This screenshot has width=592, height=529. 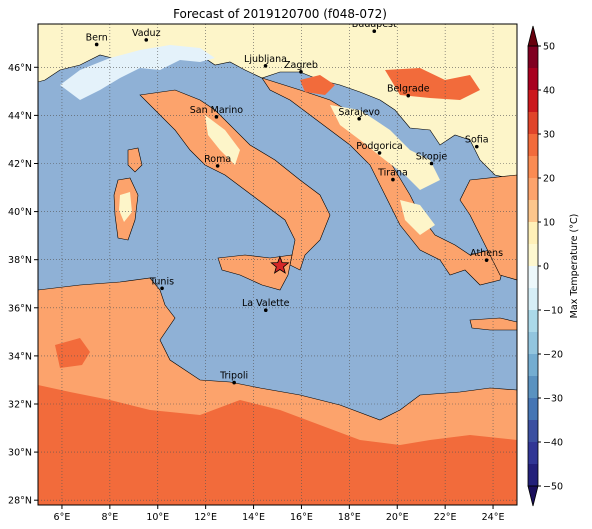 What do you see at coordinates (205, 517) in the screenshot?
I see `lon-tick-label: 12°E` at bounding box center [205, 517].